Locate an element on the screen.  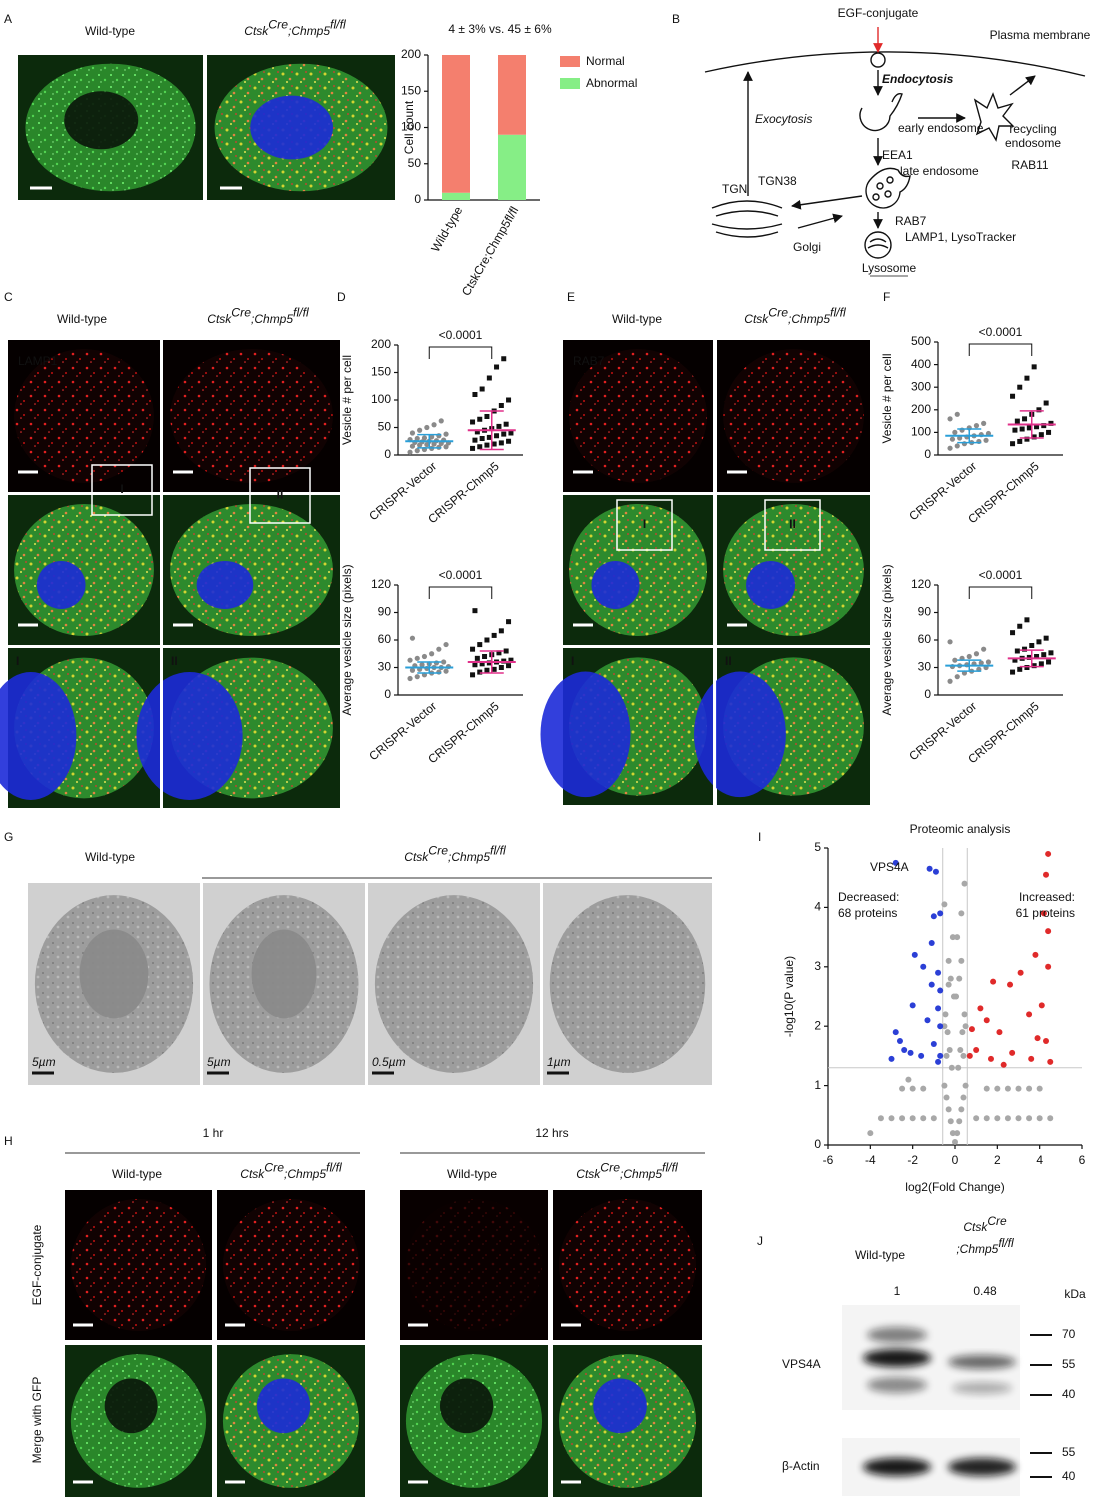
genotype-label: CtskCre is located at coordinates (985, 1224).